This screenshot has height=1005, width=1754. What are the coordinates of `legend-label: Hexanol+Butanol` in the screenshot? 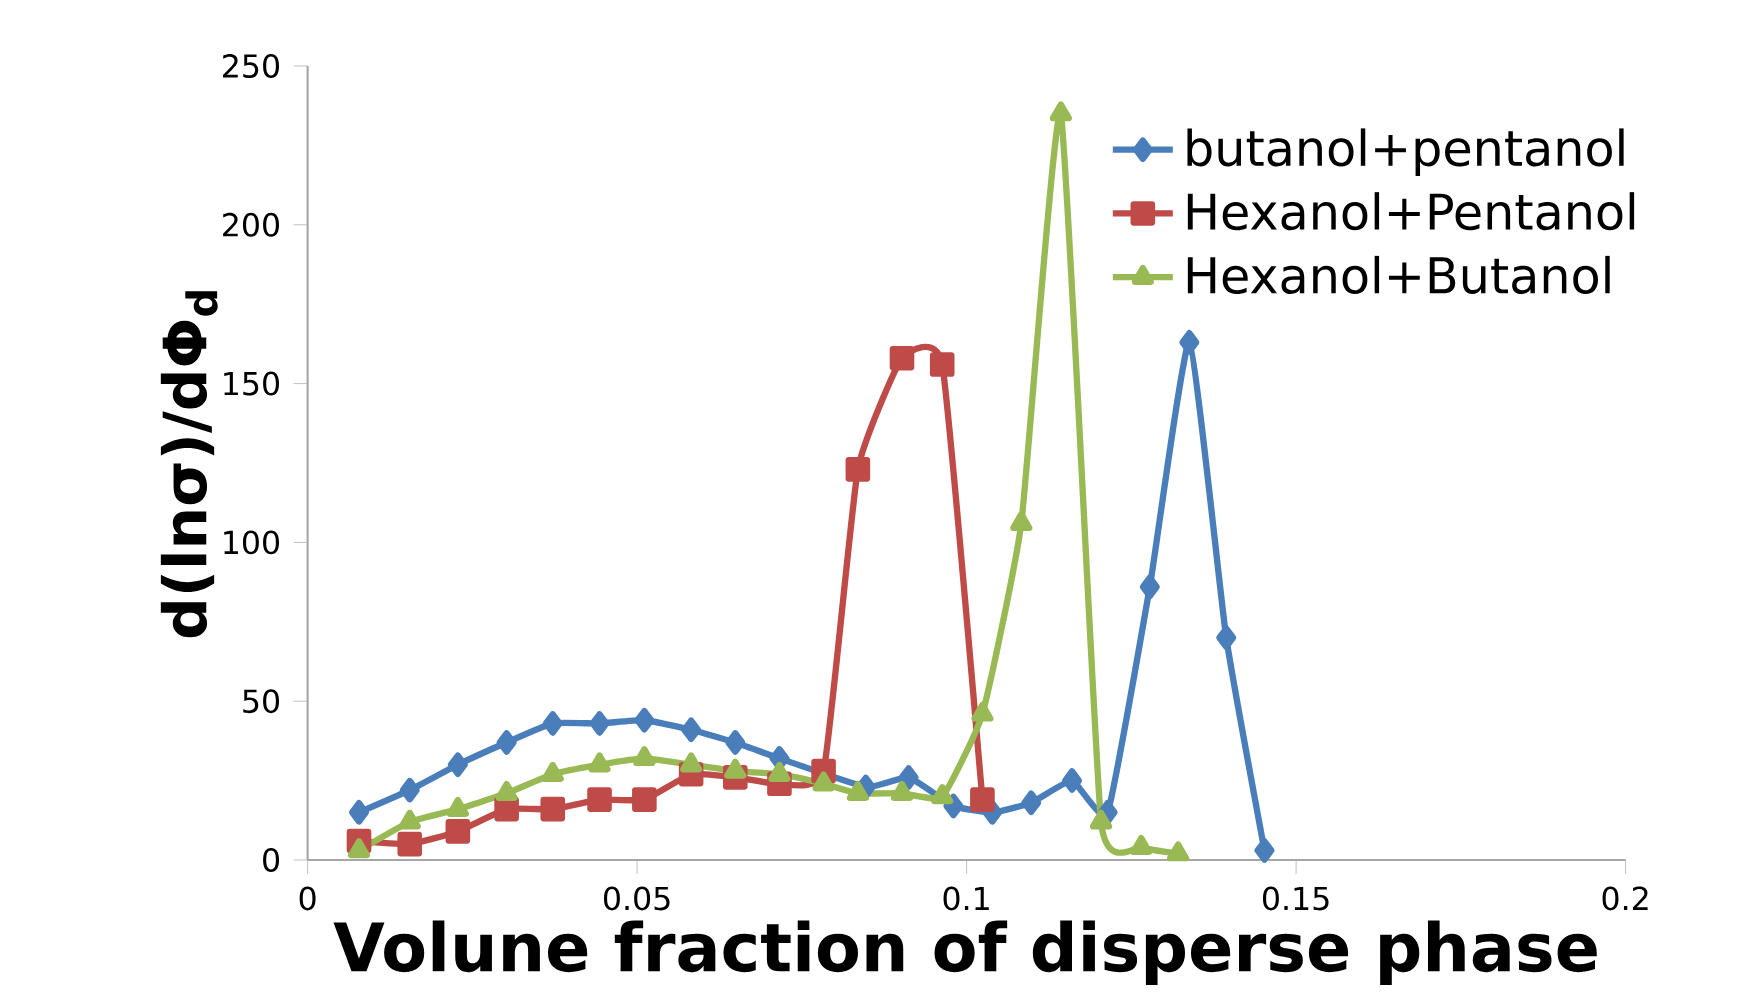 It's located at (1398, 274).